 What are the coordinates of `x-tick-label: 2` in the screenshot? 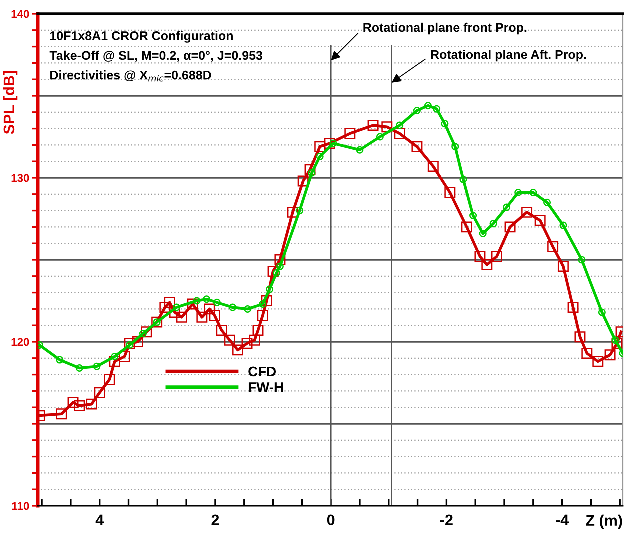 It's located at (216, 520).